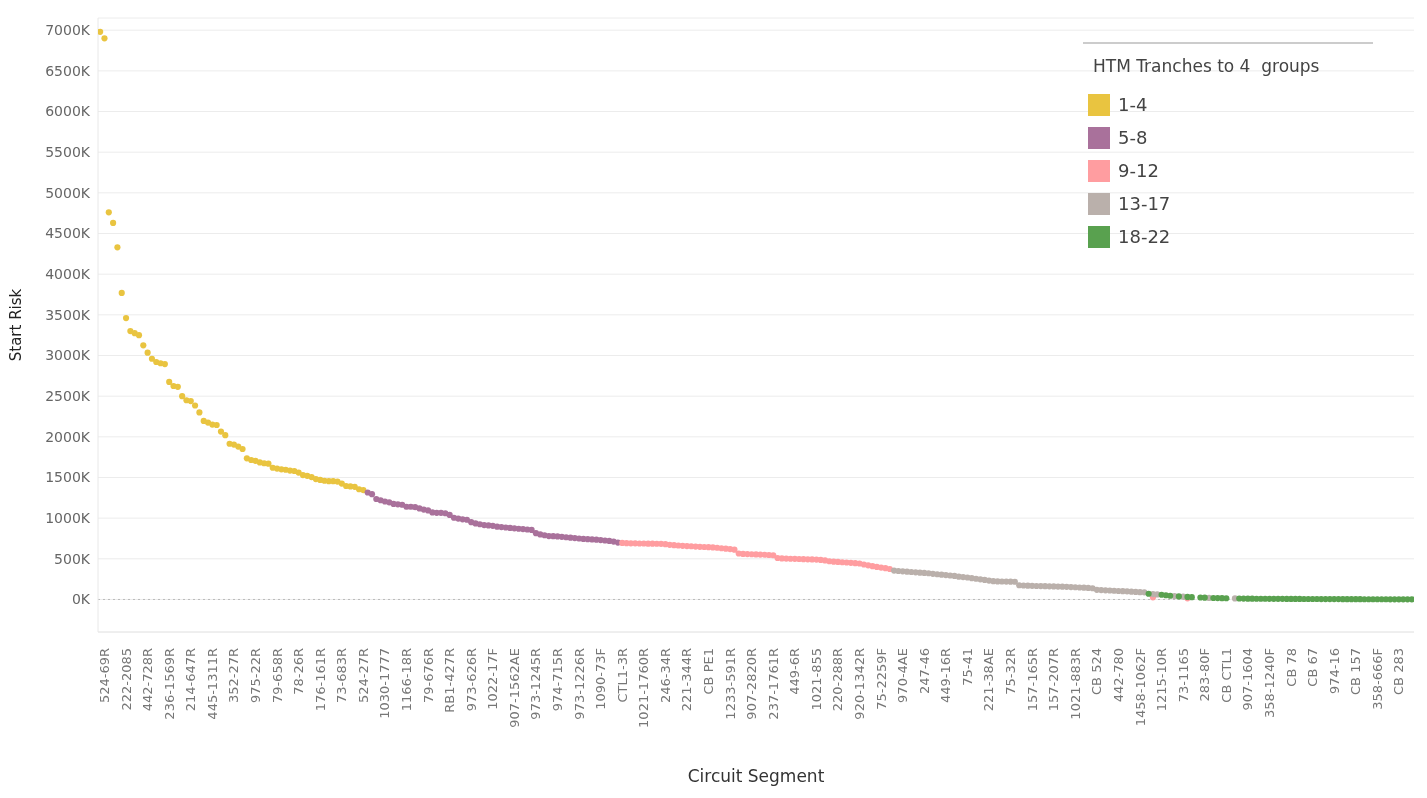  Describe the element at coordinates (68, 396) in the screenshot. I see `y-tick-label: 2500K` at that location.